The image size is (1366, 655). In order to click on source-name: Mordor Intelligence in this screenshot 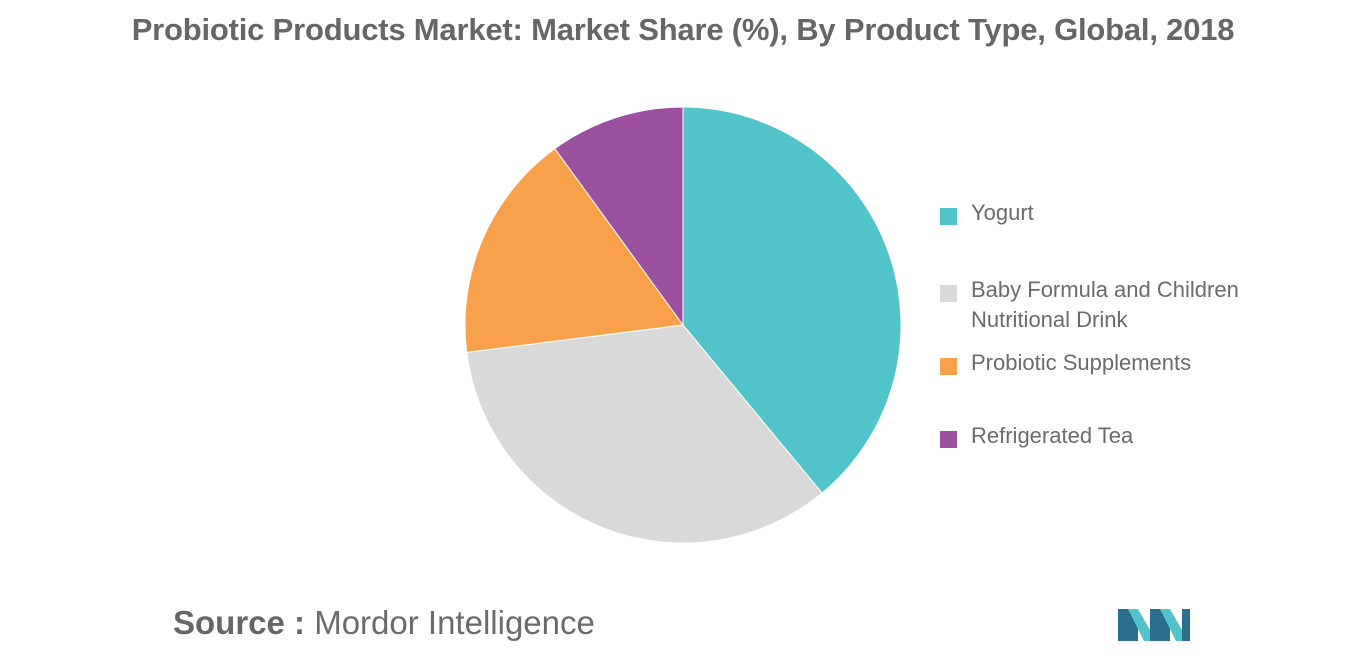, I will do `click(454, 622)`.